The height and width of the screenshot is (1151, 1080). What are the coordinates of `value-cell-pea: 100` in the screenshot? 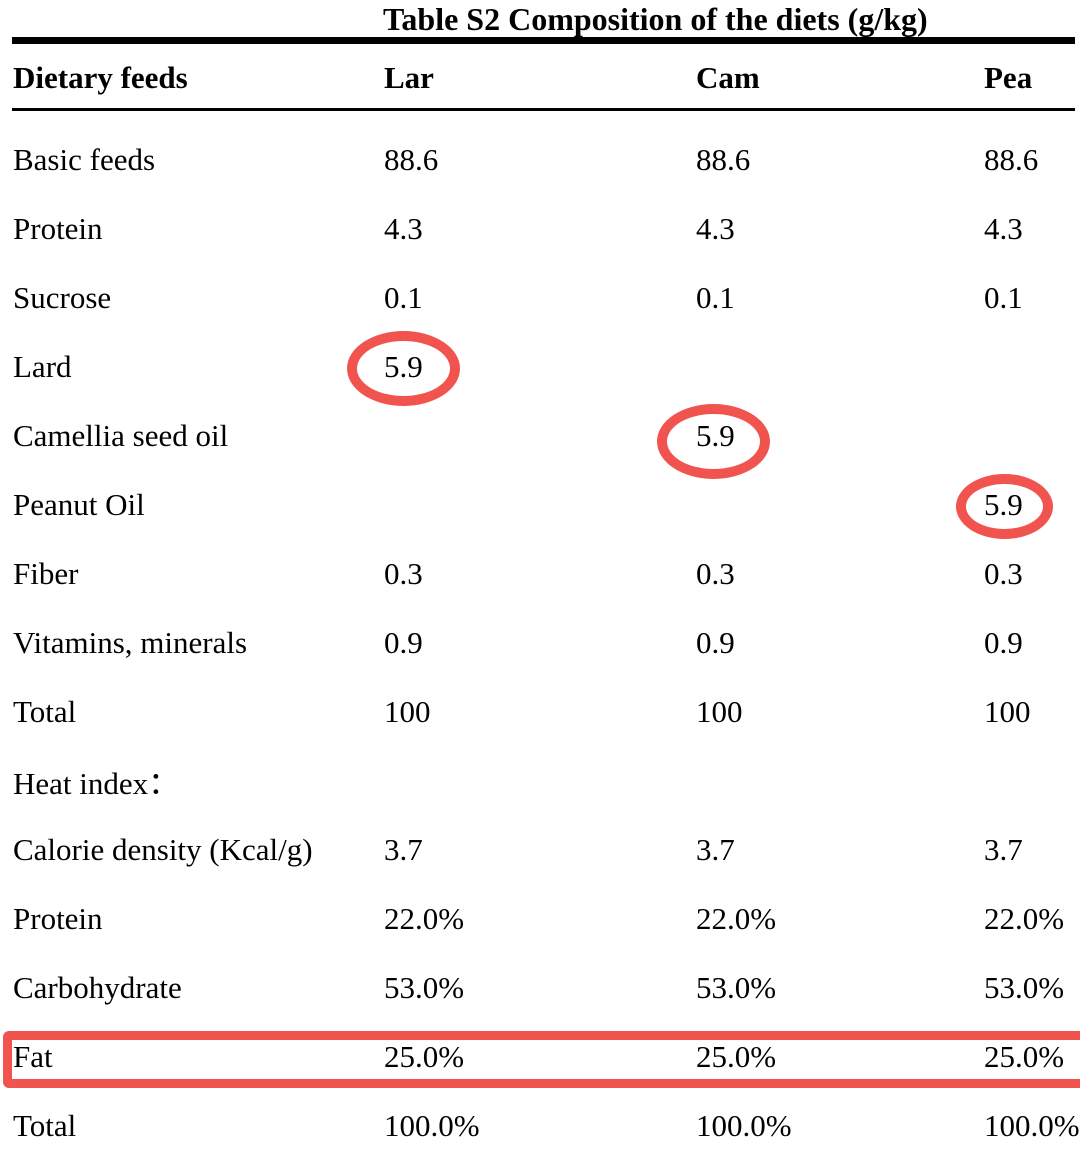 It's located at (1007, 711).